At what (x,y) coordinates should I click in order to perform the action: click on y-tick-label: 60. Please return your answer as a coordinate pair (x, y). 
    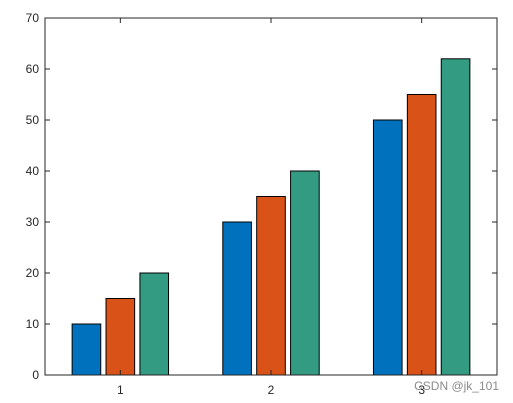
    Looking at the image, I should click on (33, 69).